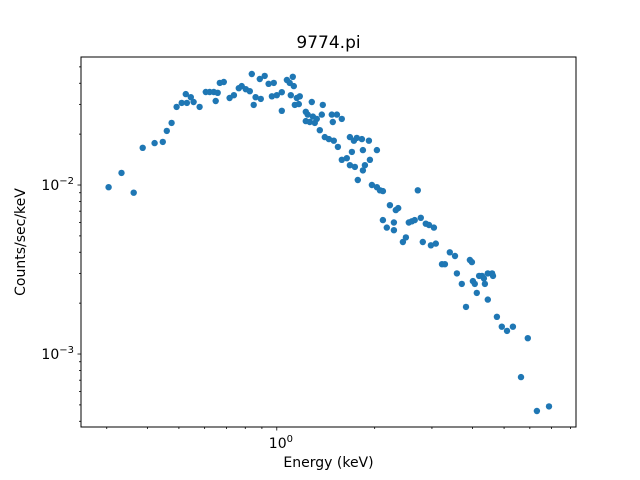 The width and height of the screenshot is (640, 480). Describe the element at coordinates (57, 185) in the screenshot. I see `y-tick-label: 10⁻²` at that location.